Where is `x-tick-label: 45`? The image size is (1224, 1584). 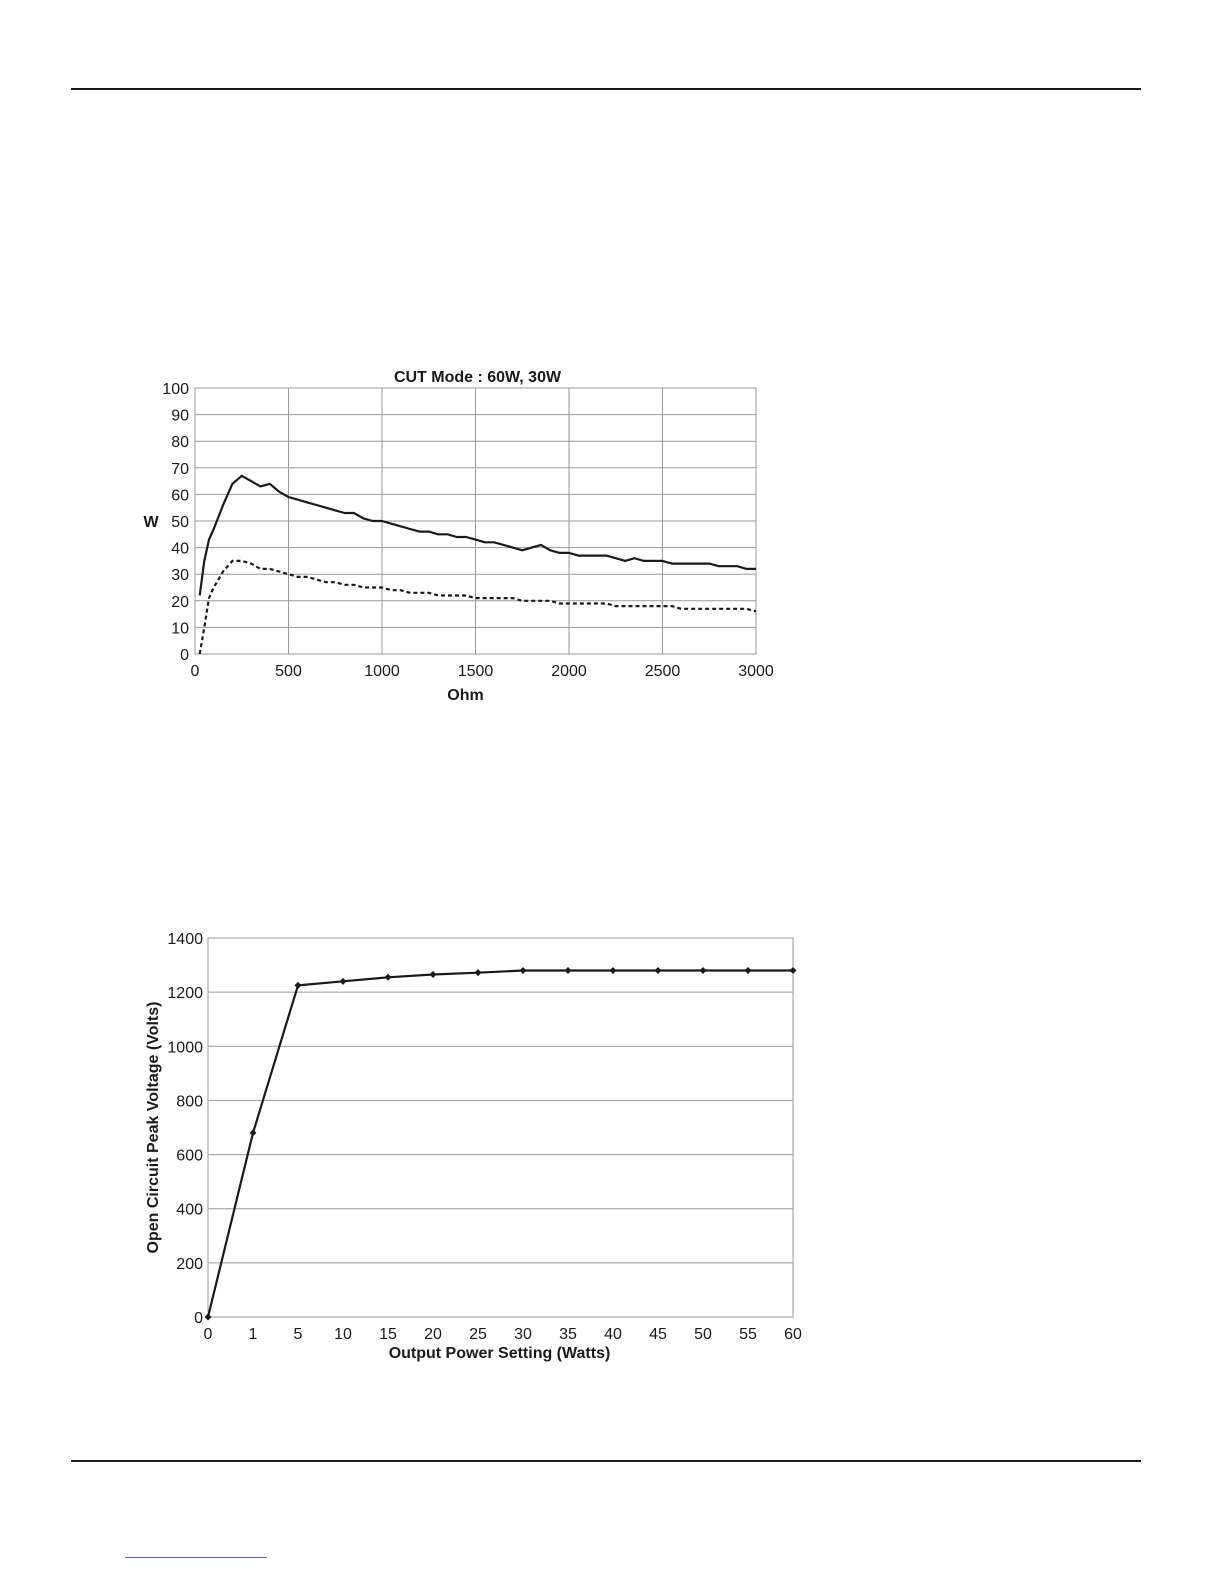 x-tick-label: 45 is located at coordinates (658, 1334).